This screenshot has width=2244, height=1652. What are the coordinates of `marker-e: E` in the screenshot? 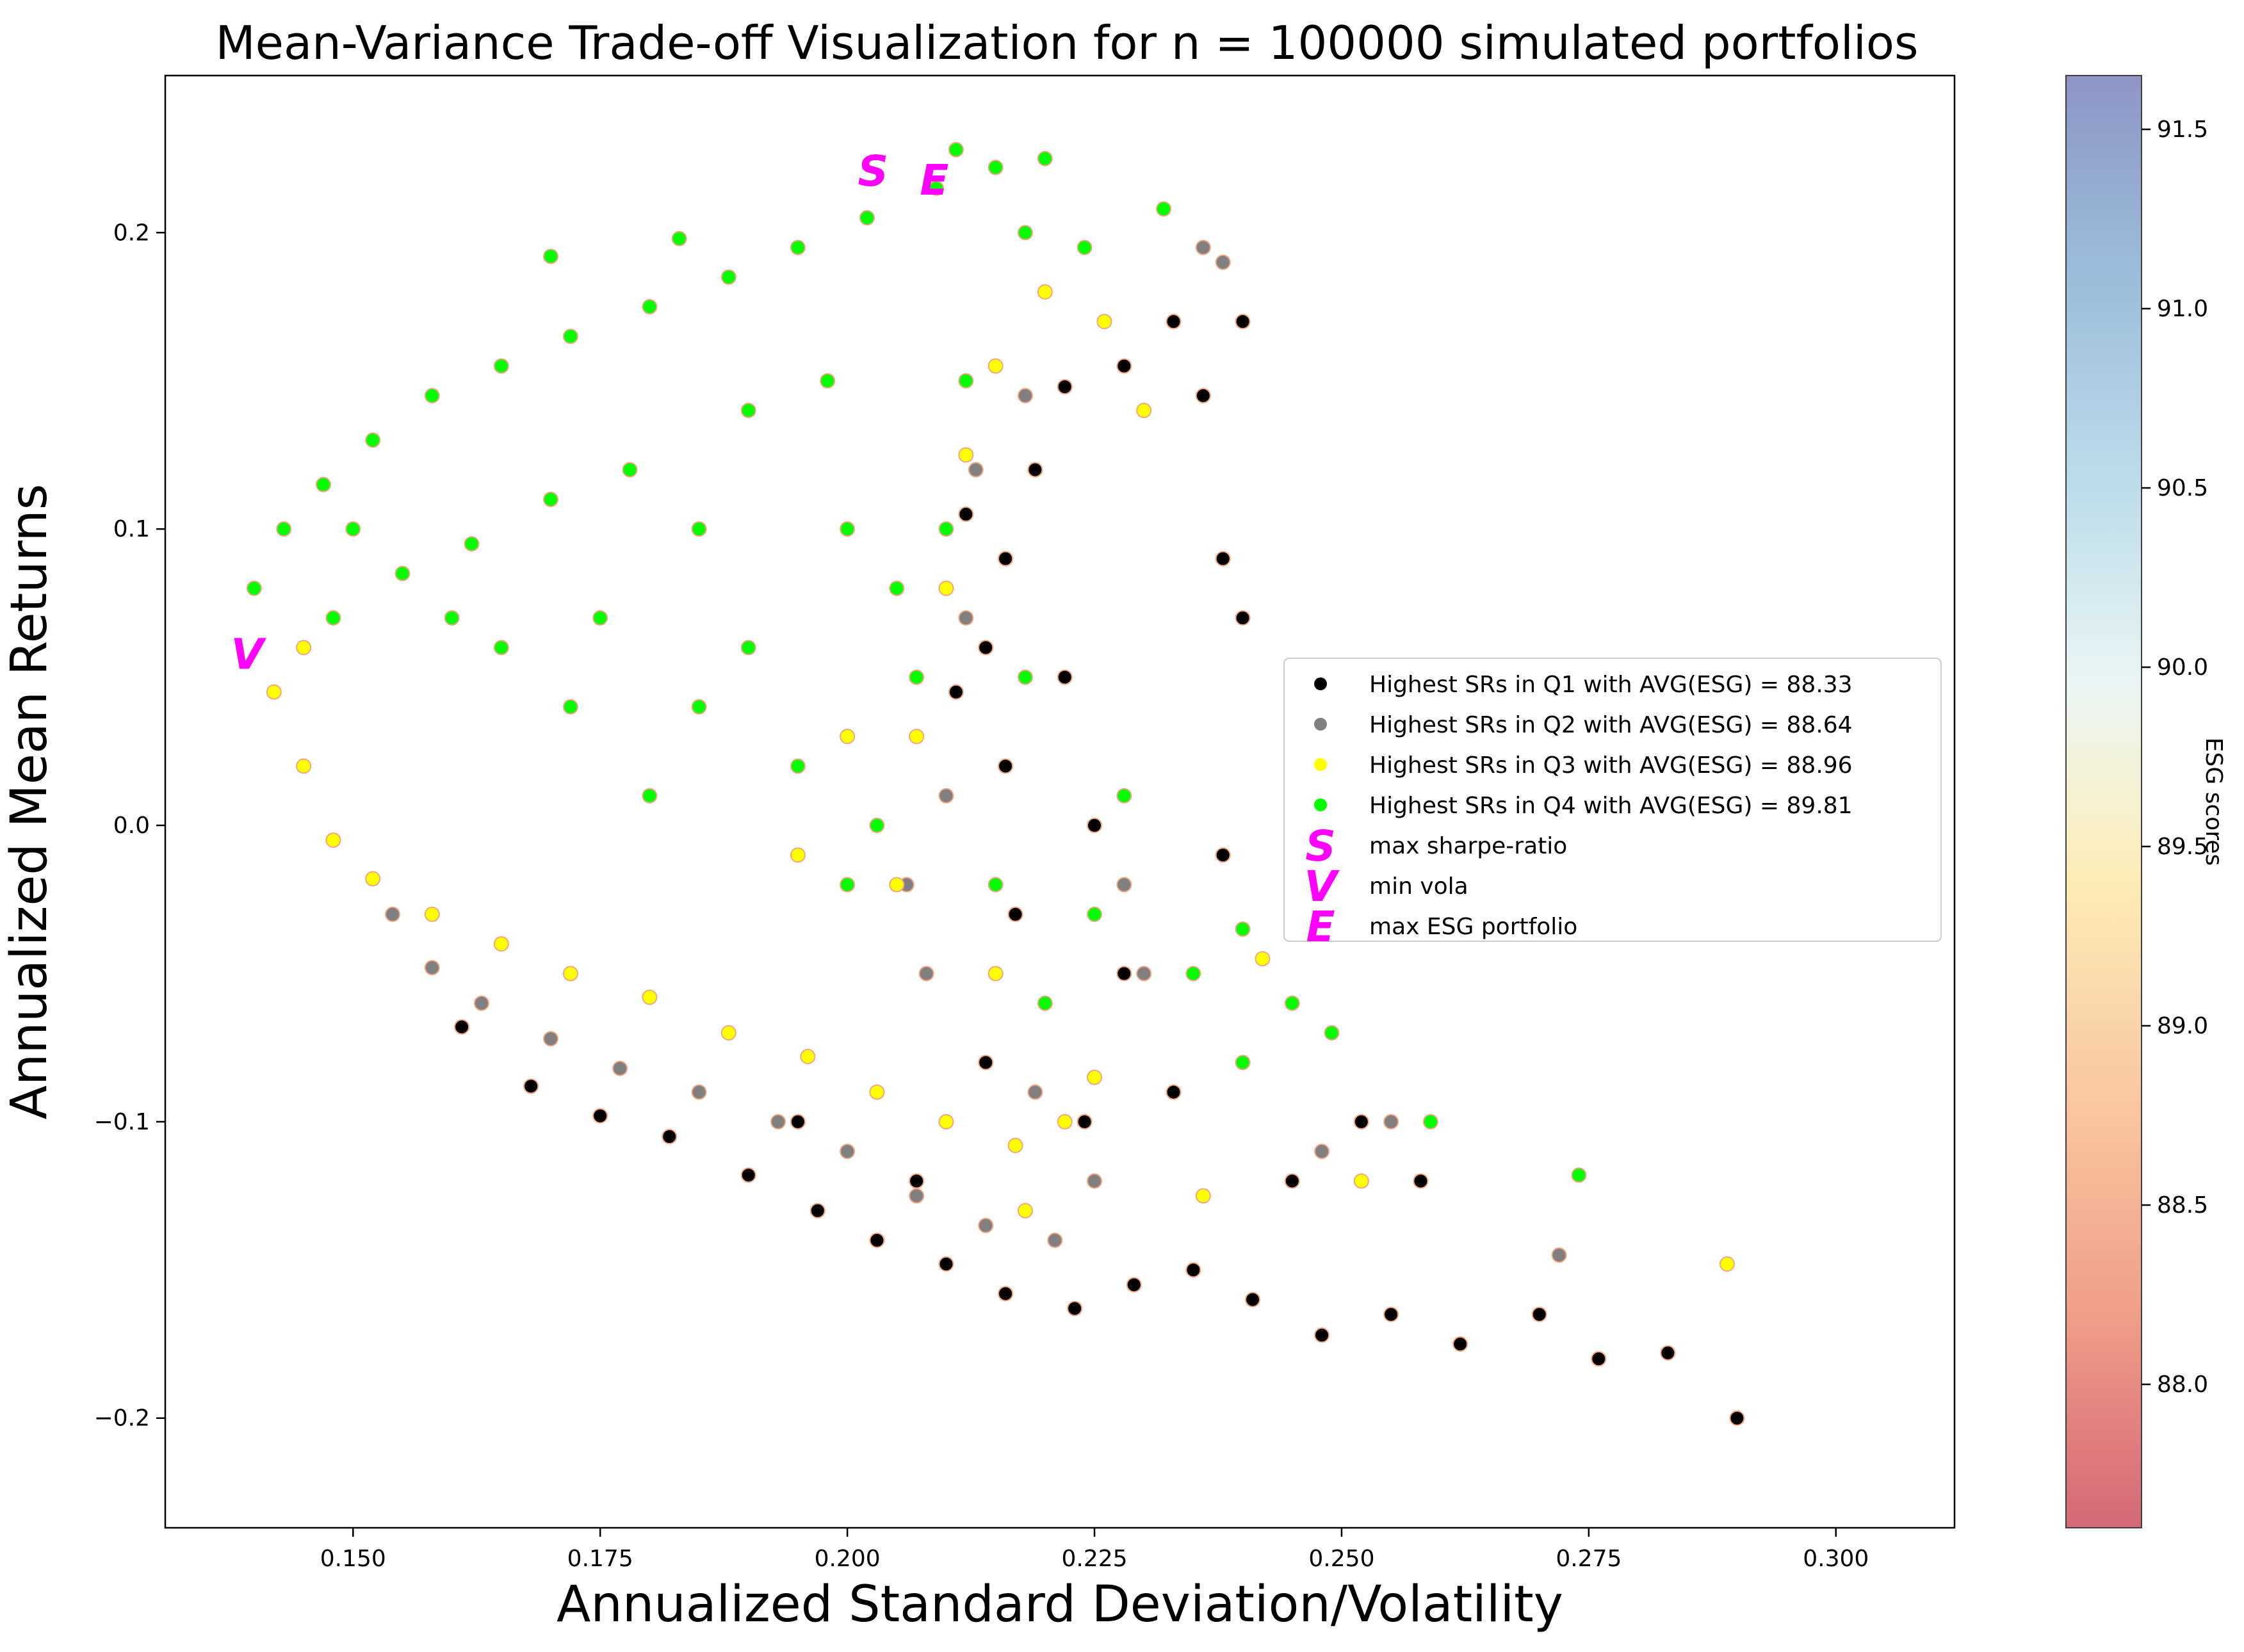 It's located at (934, 181).